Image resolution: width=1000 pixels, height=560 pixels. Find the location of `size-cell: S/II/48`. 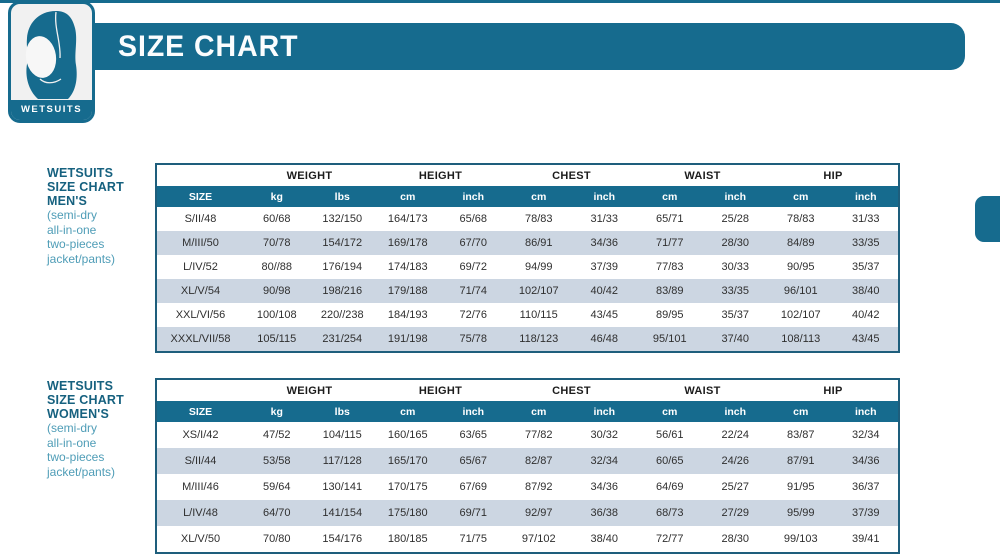

size-cell: S/II/48 is located at coordinates (200, 219).